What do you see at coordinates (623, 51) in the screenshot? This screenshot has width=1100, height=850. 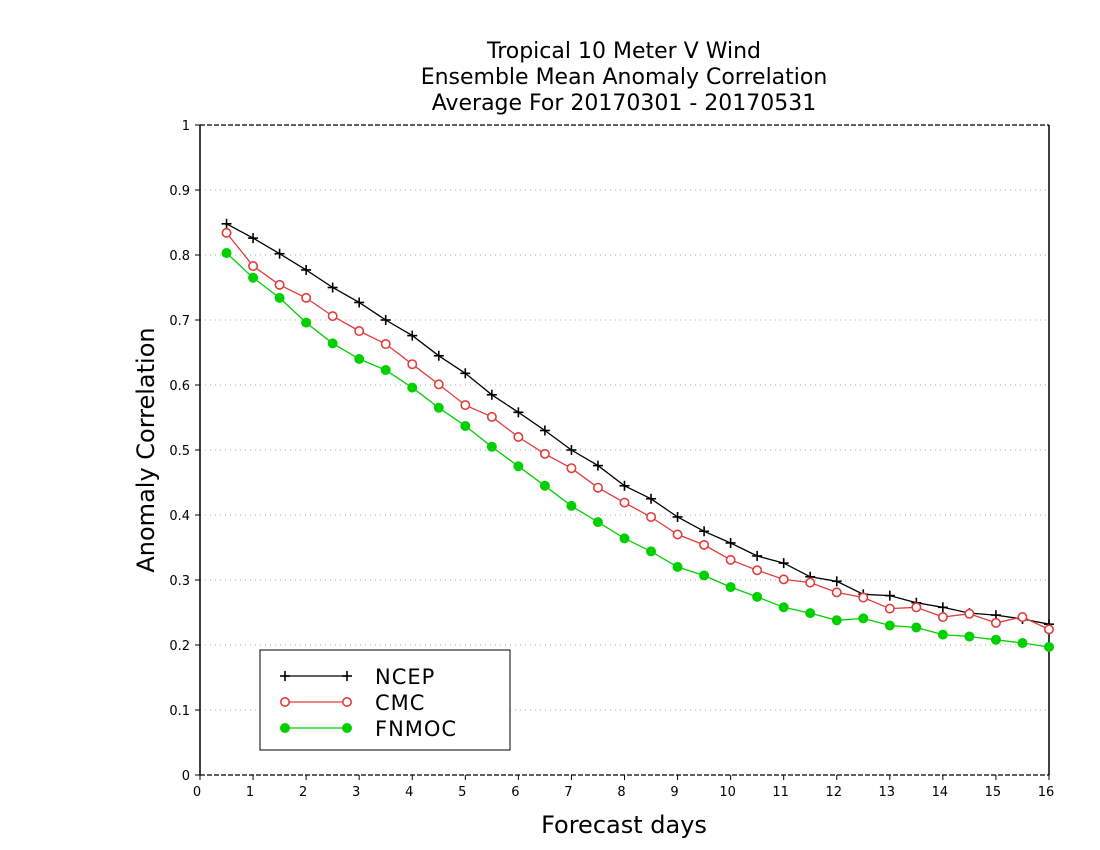 I see `title-line-1: Tropical 10 Meter V Wind` at bounding box center [623, 51].